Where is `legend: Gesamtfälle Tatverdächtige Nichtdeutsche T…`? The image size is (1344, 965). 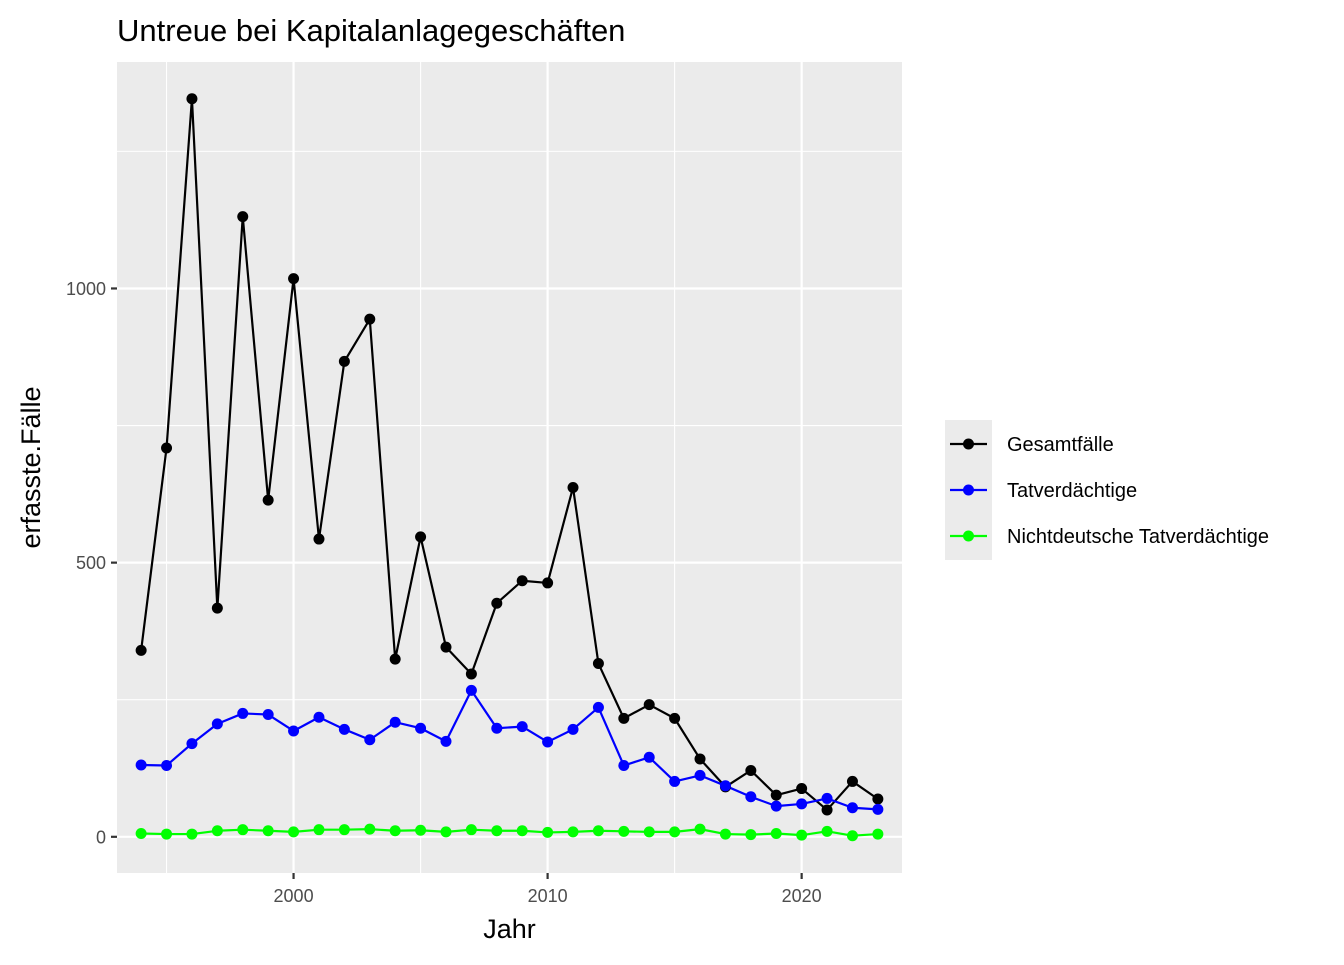
legend: Gesamtfälle Tatverdächtige Nichtdeutsche T… is located at coordinates (1109, 491).